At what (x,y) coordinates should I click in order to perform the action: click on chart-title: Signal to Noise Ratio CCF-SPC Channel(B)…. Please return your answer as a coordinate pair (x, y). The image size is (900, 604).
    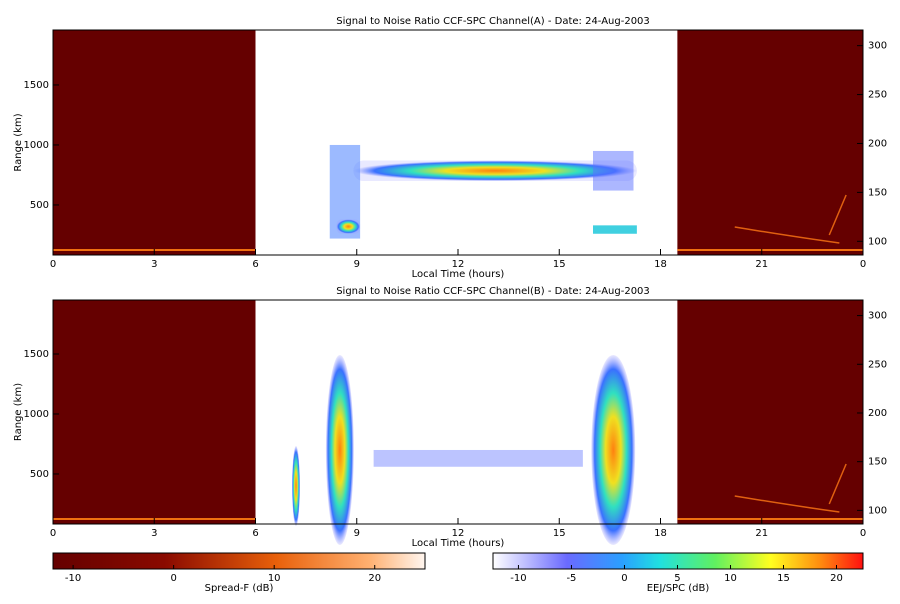
    Looking at the image, I should click on (493, 291).